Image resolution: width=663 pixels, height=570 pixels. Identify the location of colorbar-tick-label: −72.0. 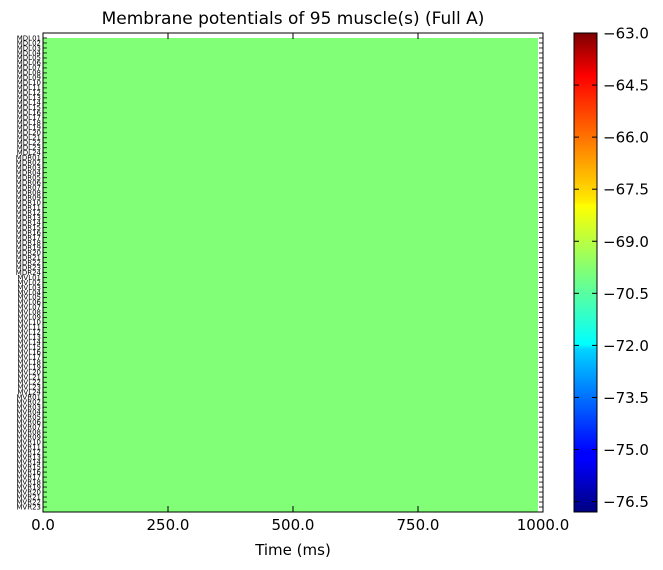
(626, 346).